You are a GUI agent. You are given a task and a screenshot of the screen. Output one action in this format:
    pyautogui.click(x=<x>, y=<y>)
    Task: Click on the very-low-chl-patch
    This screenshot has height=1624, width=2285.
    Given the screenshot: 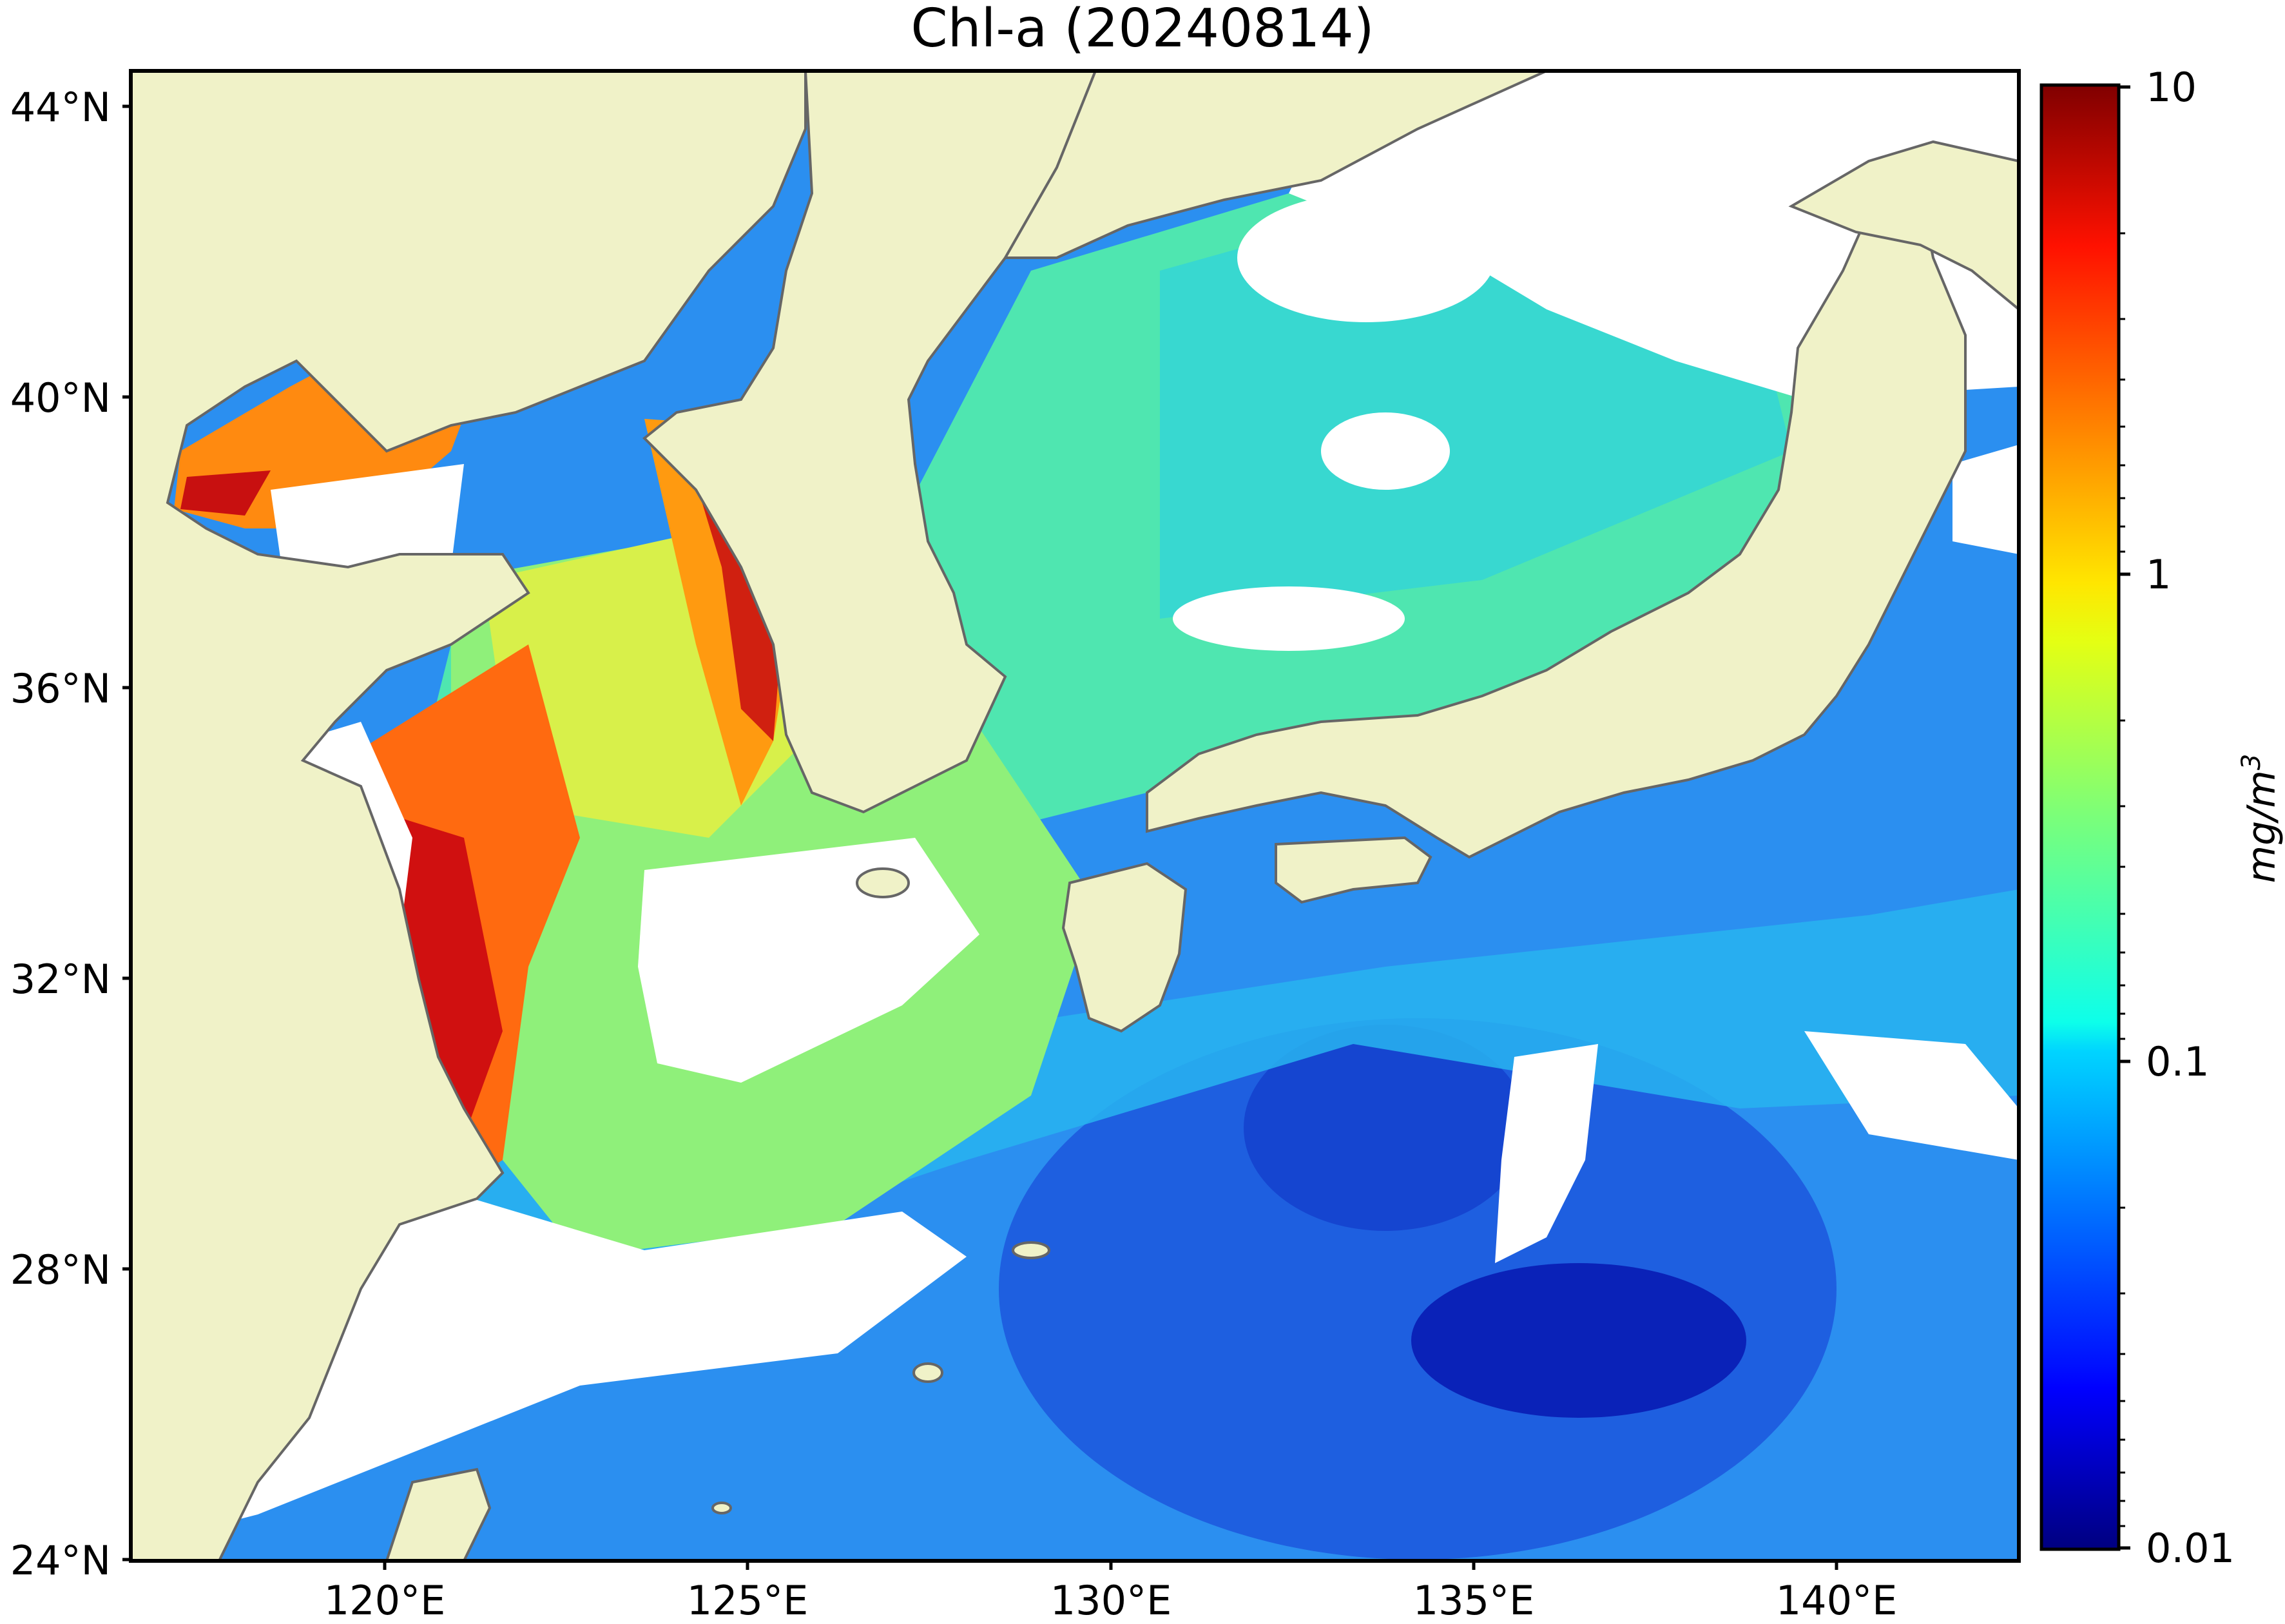 What is the action you would take?
    pyautogui.click(x=1578, y=1340)
    